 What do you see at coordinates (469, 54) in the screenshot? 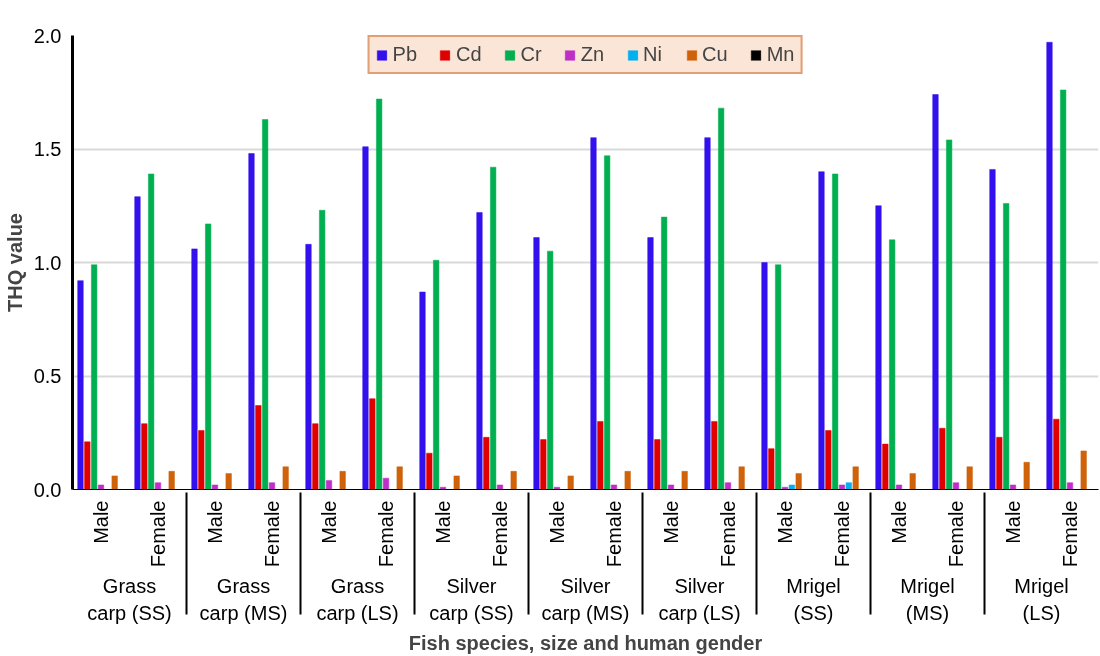
I see `legend-label: Cd` at bounding box center [469, 54].